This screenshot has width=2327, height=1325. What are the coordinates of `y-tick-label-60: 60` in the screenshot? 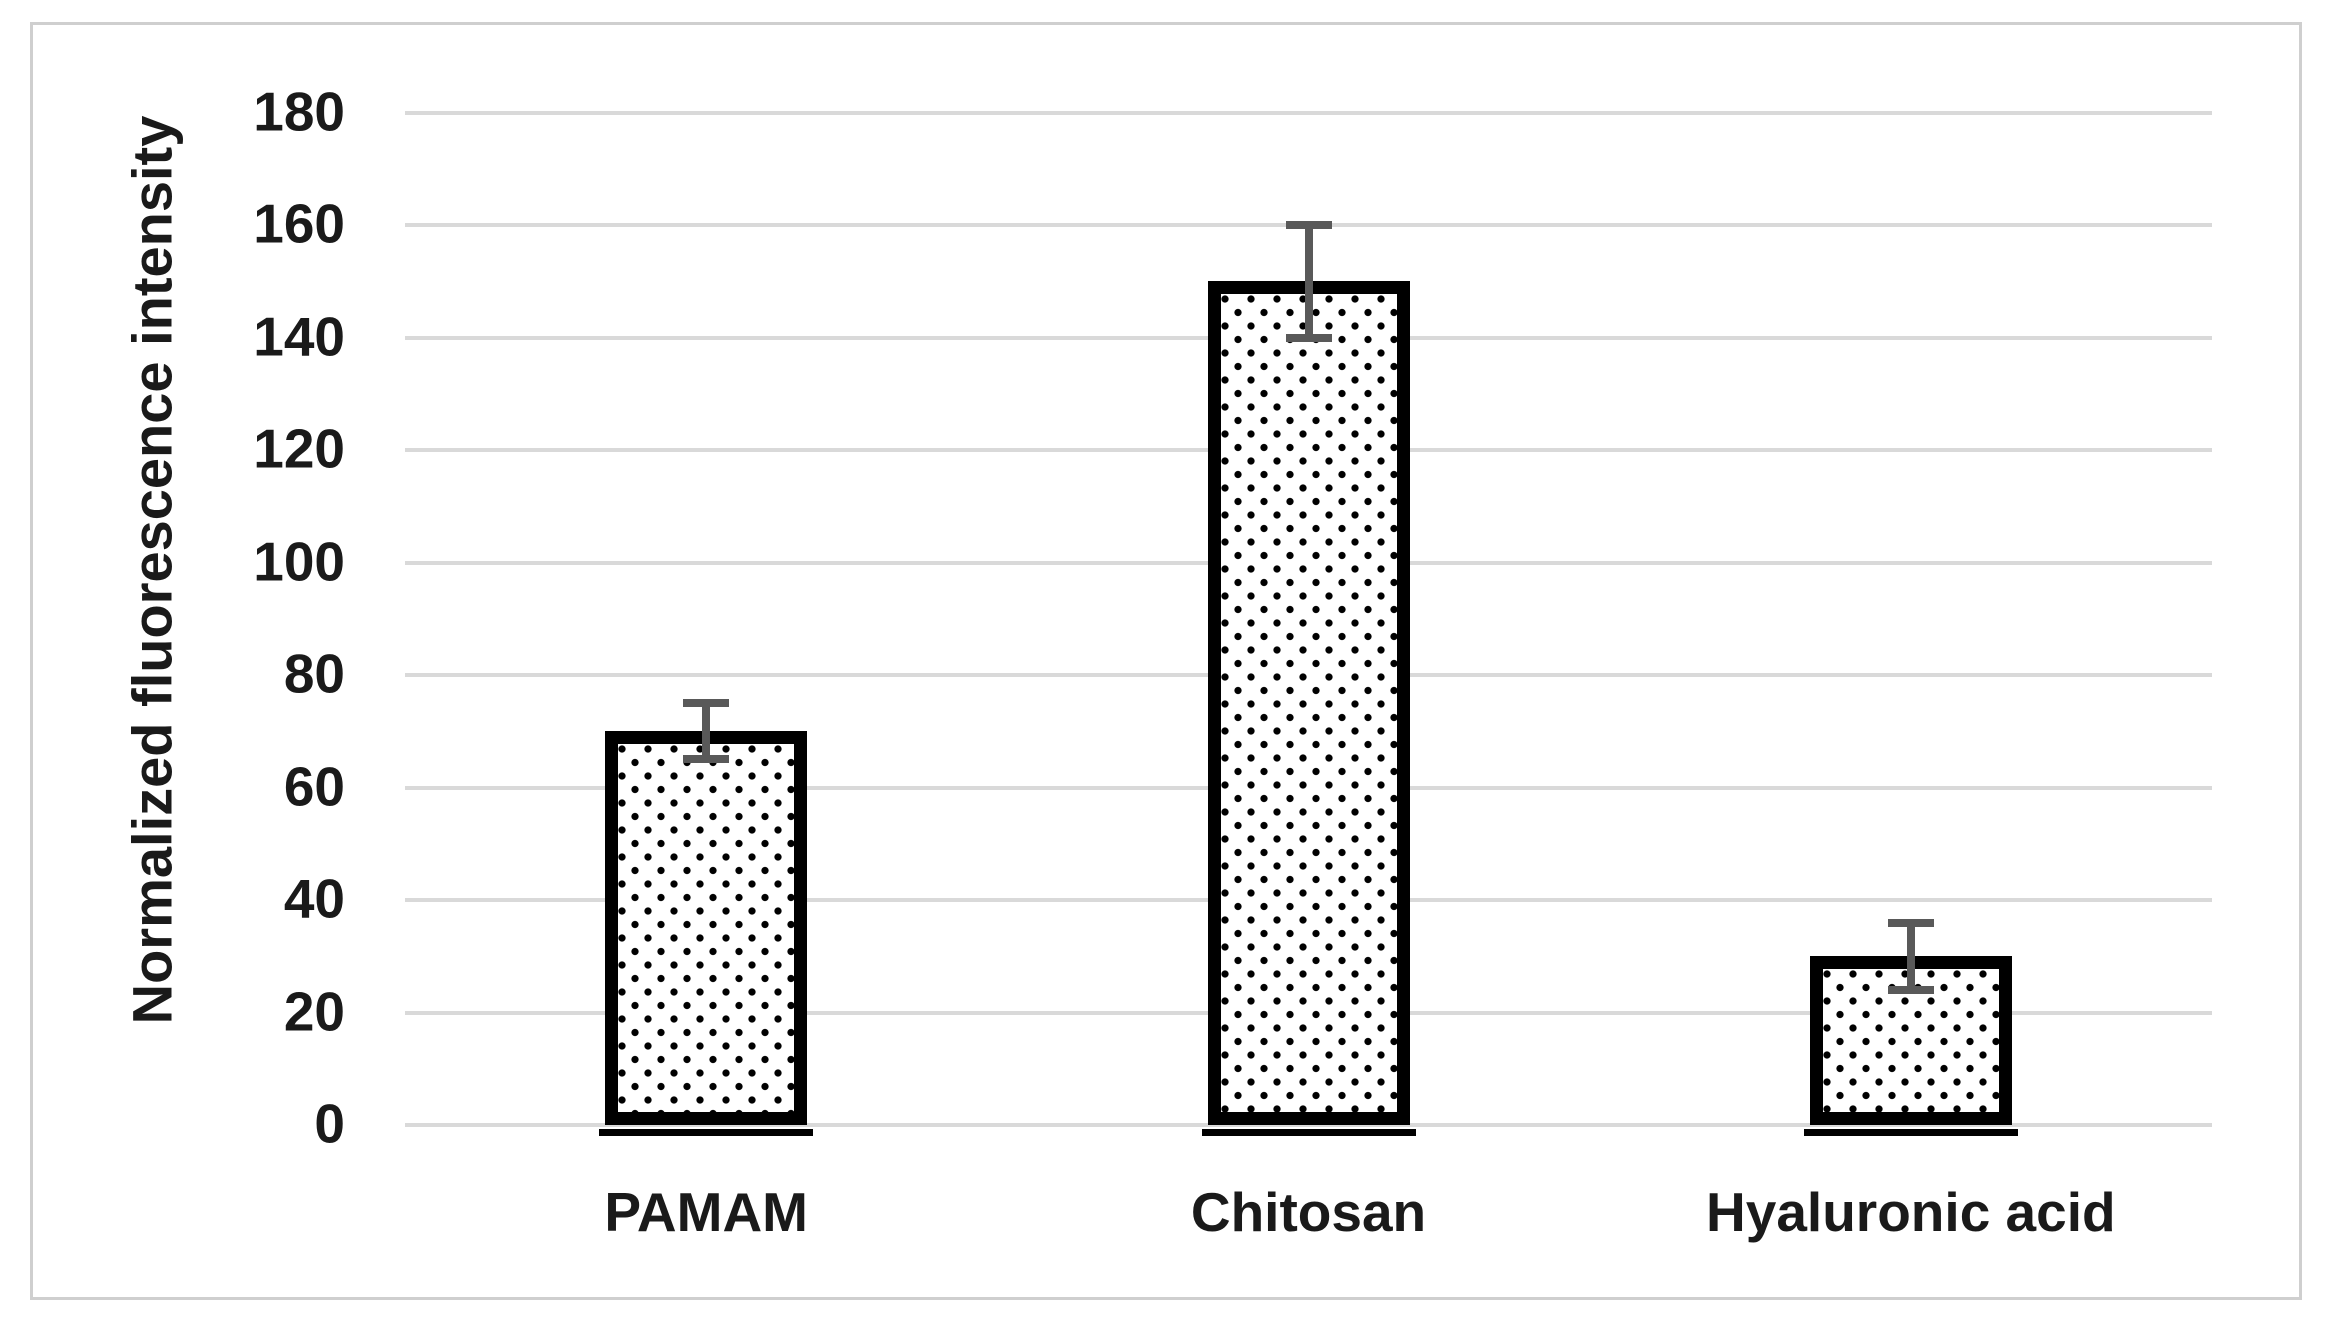 It's located at (314, 786).